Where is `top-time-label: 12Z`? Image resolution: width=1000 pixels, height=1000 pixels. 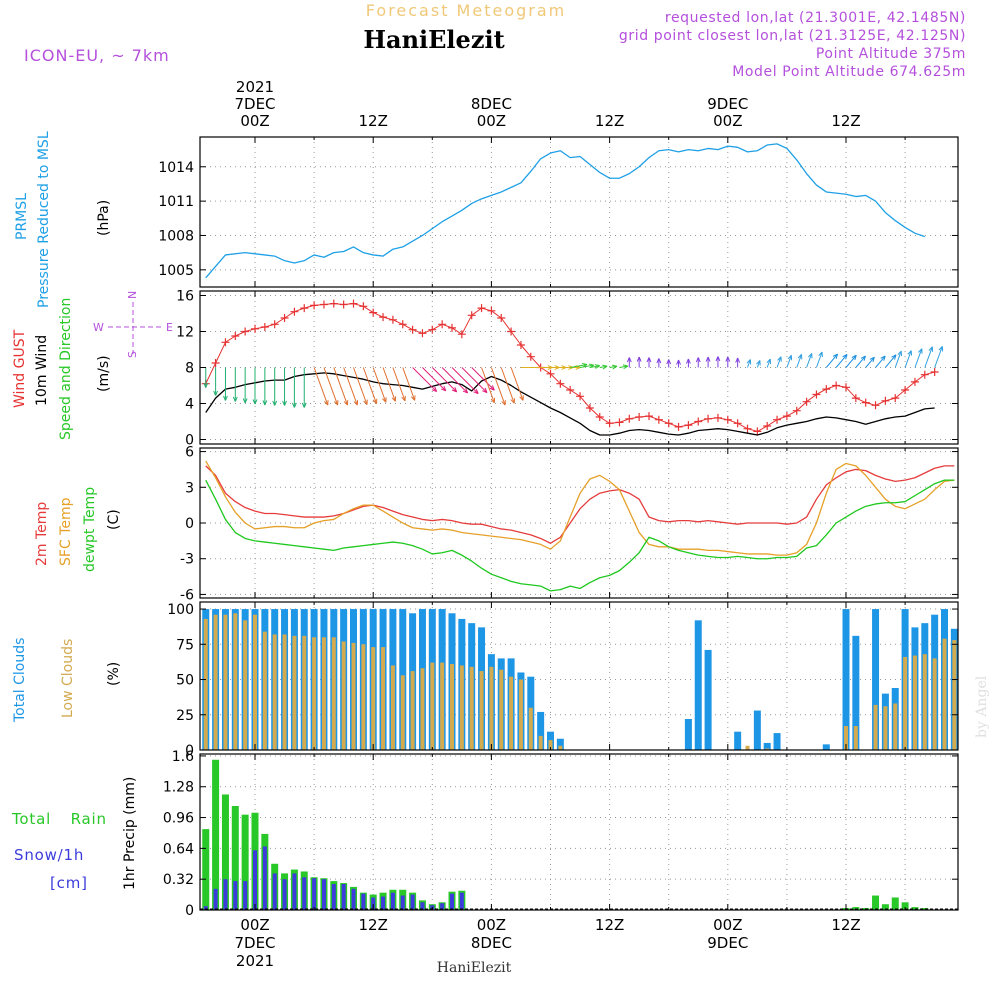
top-time-label: 12Z is located at coordinates (845, 121).